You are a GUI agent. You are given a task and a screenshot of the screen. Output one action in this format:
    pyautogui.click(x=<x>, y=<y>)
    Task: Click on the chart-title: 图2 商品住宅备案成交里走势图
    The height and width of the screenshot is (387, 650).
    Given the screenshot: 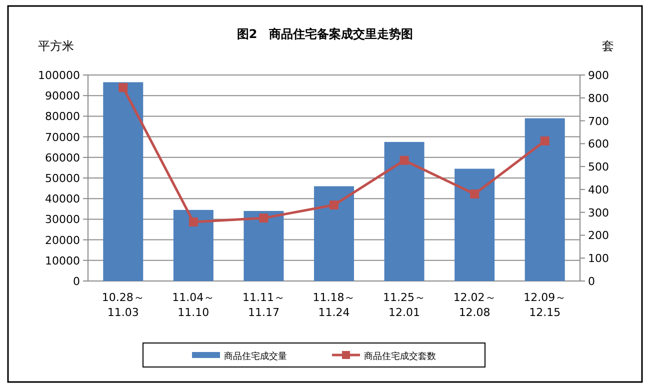 What is the action you would take?
    pyautogui.click(x=325, y=34)
    